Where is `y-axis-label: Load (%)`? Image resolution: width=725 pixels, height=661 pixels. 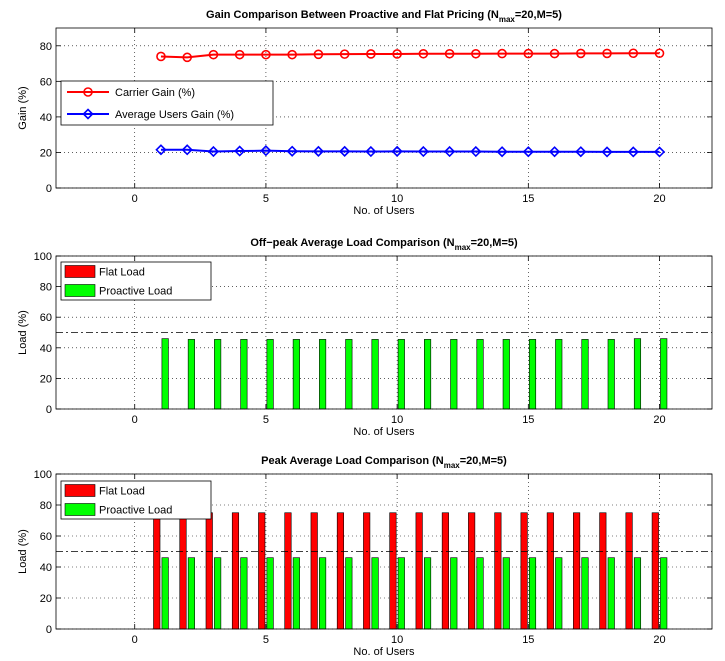
y-axis-label: Load (%) is located at coordinates (23, 332).